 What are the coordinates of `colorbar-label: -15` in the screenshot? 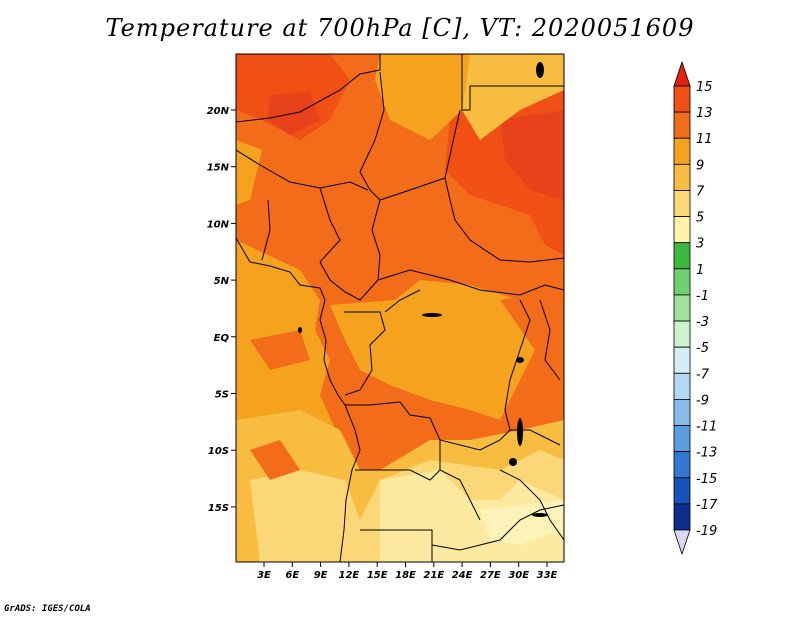 It's located at (706, 479).